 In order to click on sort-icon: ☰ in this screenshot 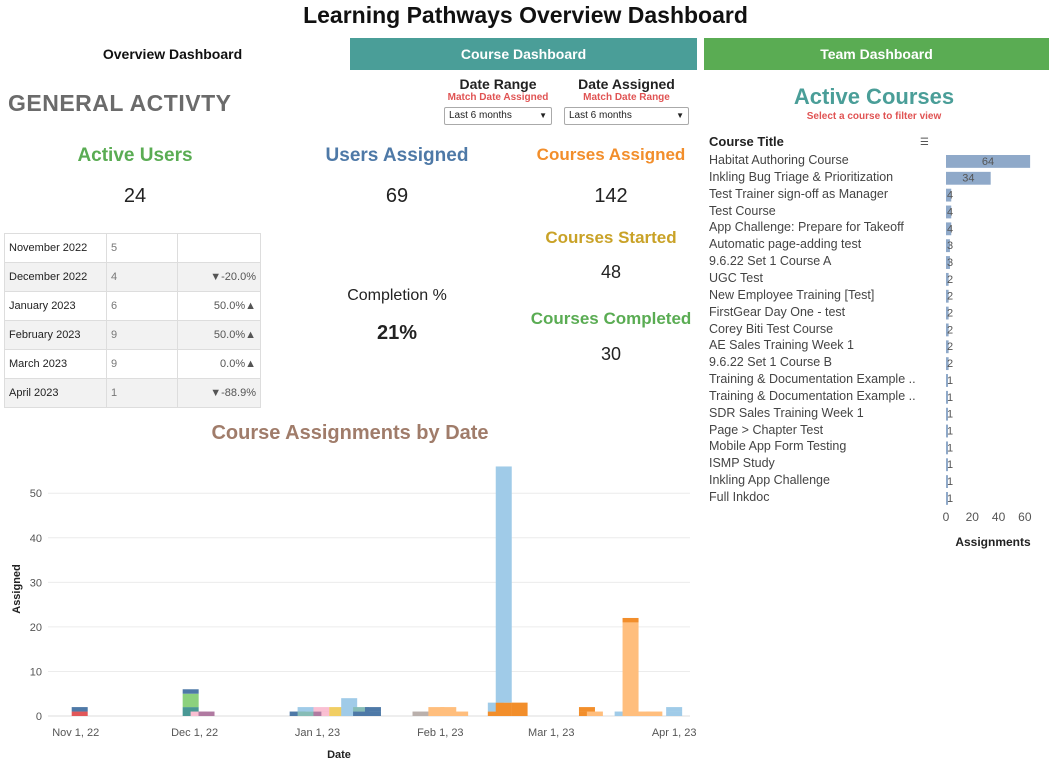, I will do `click(924, 142)`.